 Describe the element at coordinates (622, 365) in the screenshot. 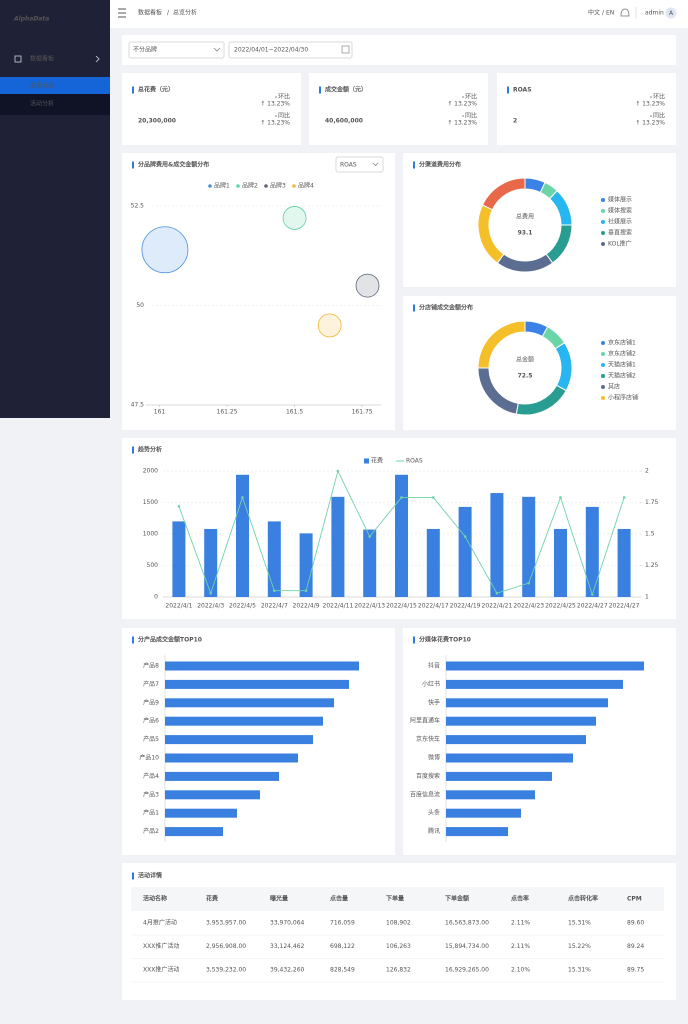

I see `legend-label: 天猫店铺1` at that location.